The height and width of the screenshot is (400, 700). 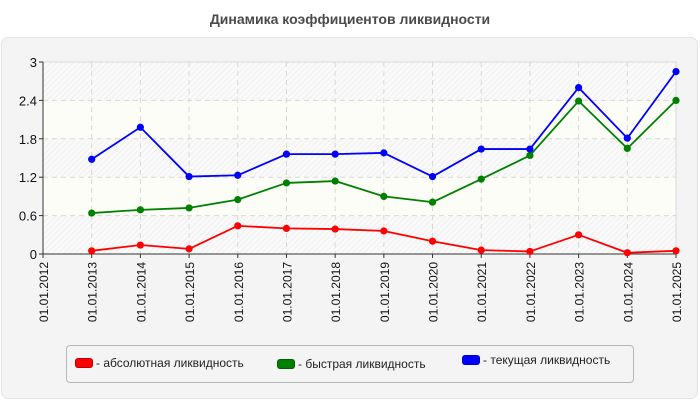 I want to click on x-tick-label: 01.01.2025, so click(x=677, y=292).